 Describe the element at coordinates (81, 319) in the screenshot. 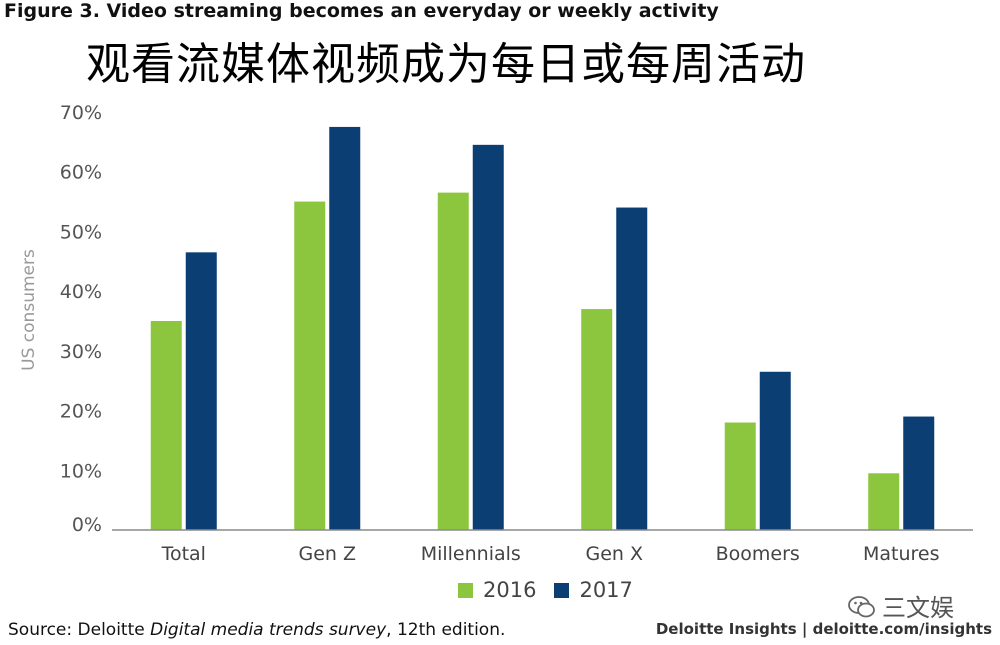

I see `y-axis-ticks: 0% 10% 20% 30% 40% 50% 60% 70%` at that location.